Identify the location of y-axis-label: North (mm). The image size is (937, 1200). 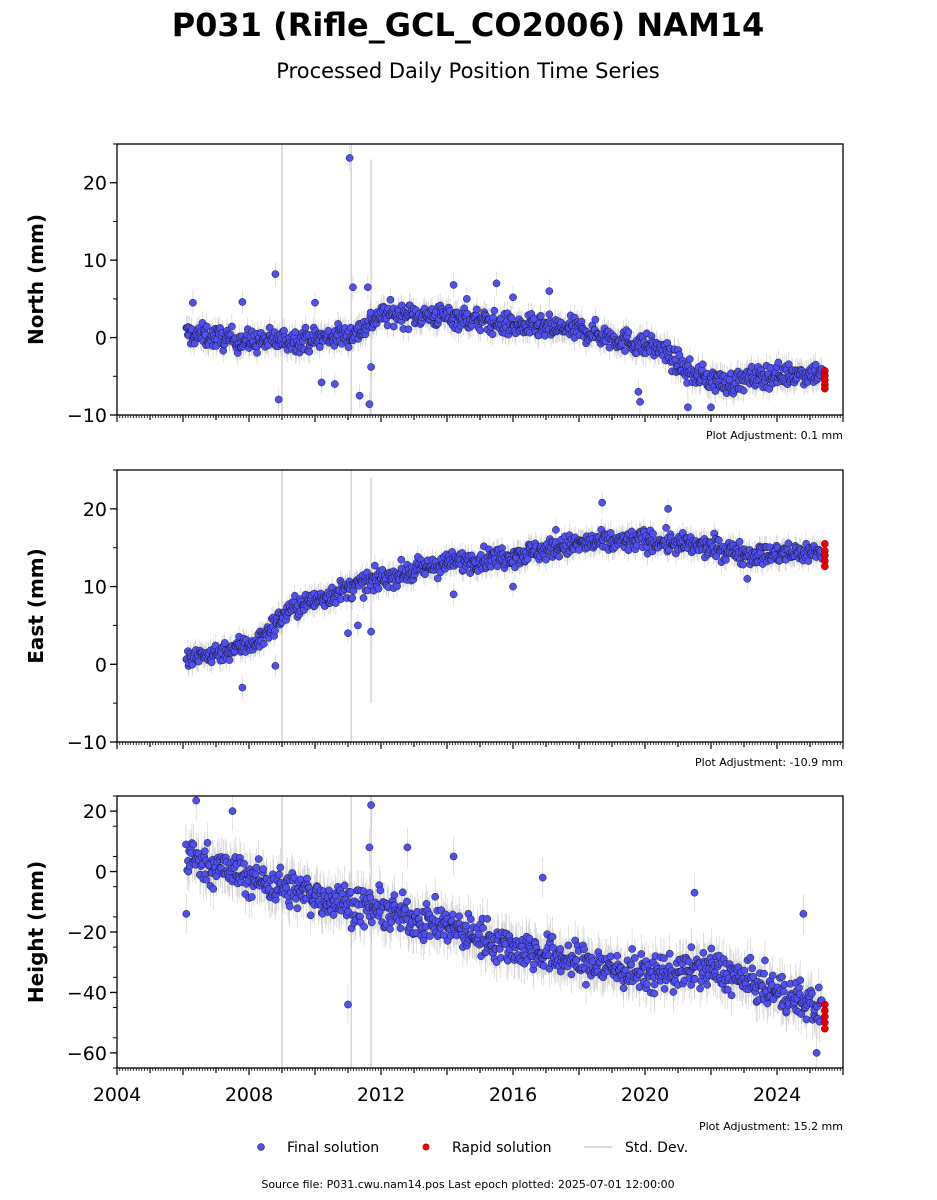
(36, 279).